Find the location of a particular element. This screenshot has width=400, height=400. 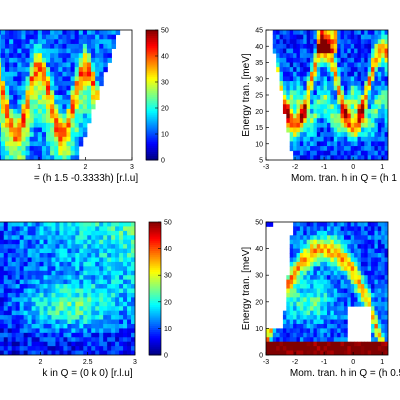

x-tick-label: 2 is located at coordinates (86, 167).